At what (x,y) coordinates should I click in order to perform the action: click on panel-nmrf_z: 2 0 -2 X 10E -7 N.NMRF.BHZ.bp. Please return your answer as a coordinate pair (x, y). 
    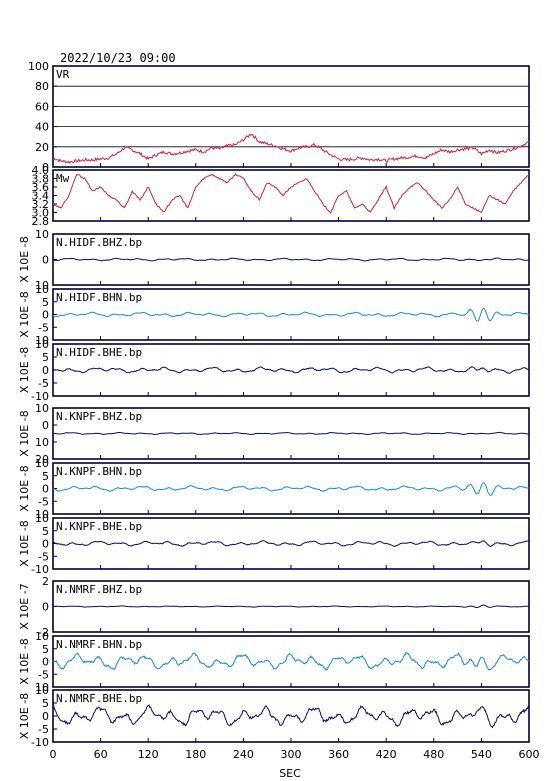
    Looking at the image, I should click on (274, 607).